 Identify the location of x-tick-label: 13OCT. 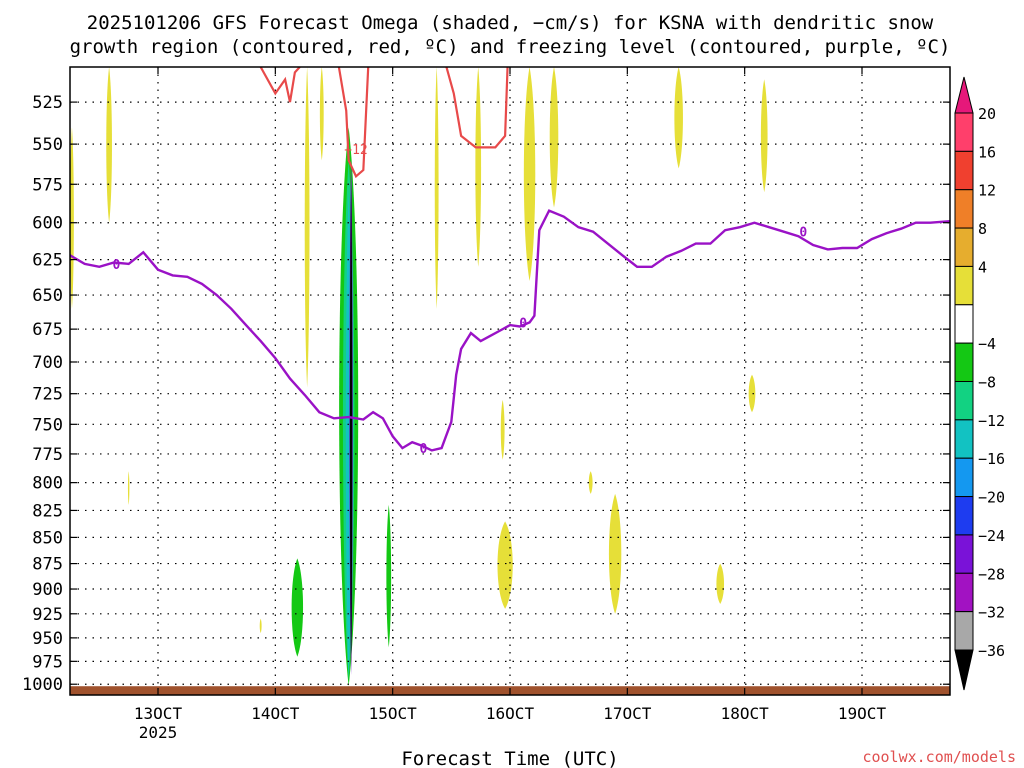
(158, 713).